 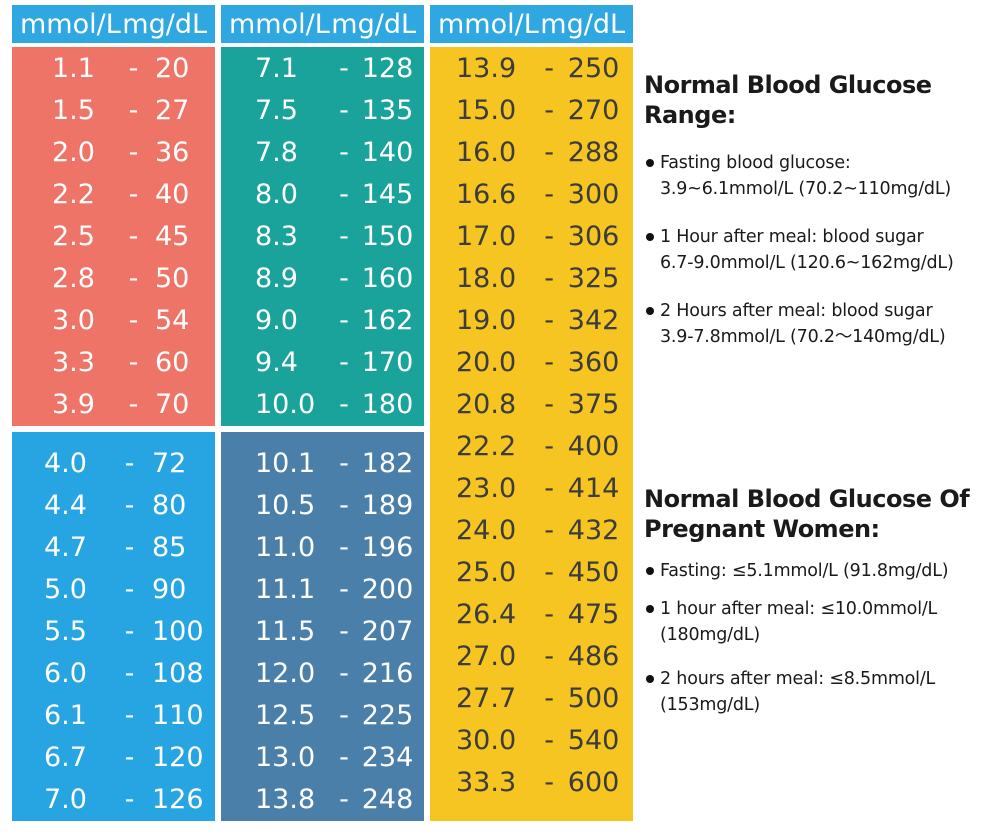 What do you see at coordinates (387, 68) in the screenshot?
I see `mgdl-value: 128` at bounding box center [387, 68].